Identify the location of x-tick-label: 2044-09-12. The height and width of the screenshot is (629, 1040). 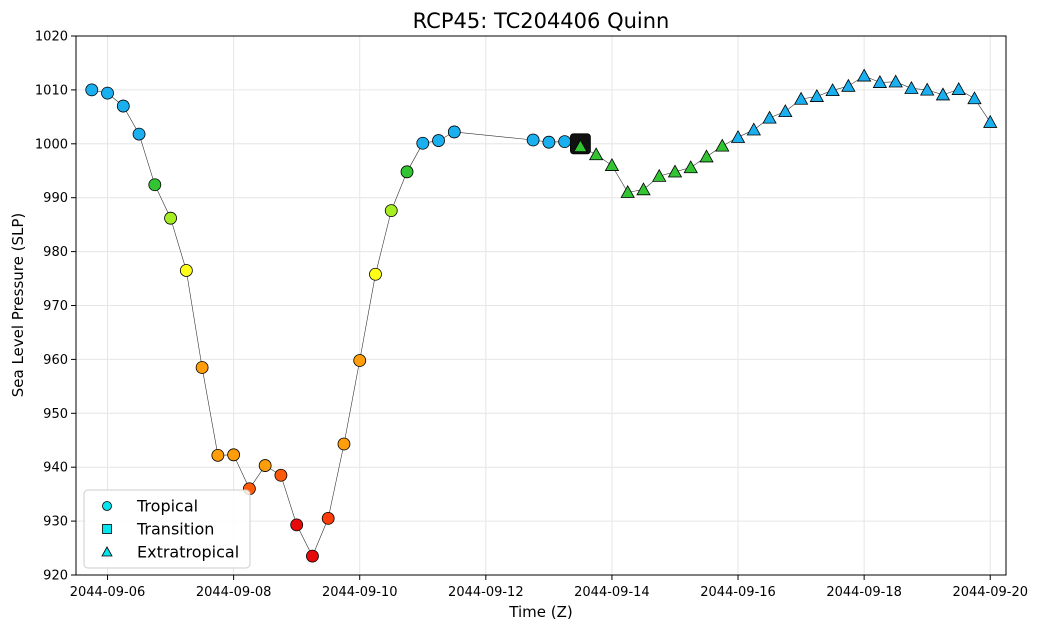
(486, 592).